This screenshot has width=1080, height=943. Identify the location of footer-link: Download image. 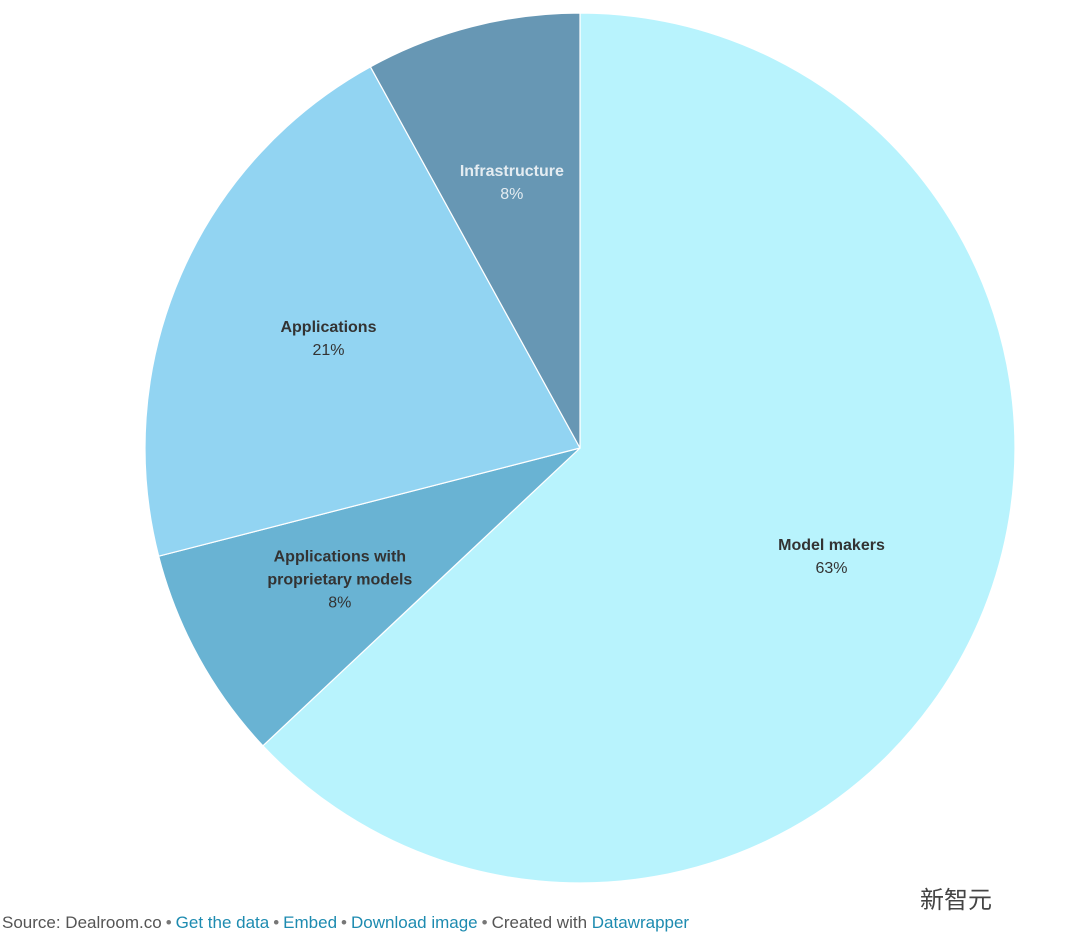
(414, 922).